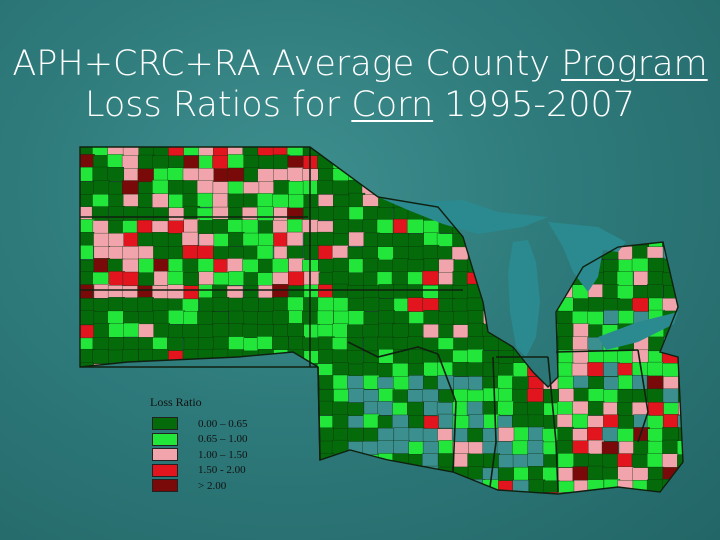  Describe the element at coordinates (165, 455) in the screenshot. I see `legend-swatch` at that location.